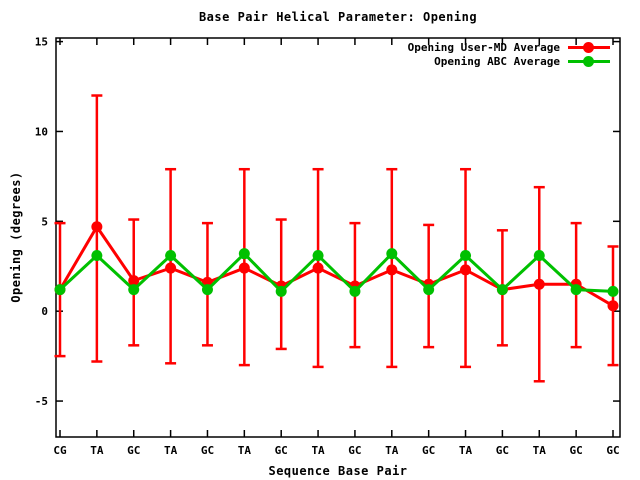 The width and height of the screenshot is (640, 480). I want to click on legend-marker-green-circle, so click(588, 61).